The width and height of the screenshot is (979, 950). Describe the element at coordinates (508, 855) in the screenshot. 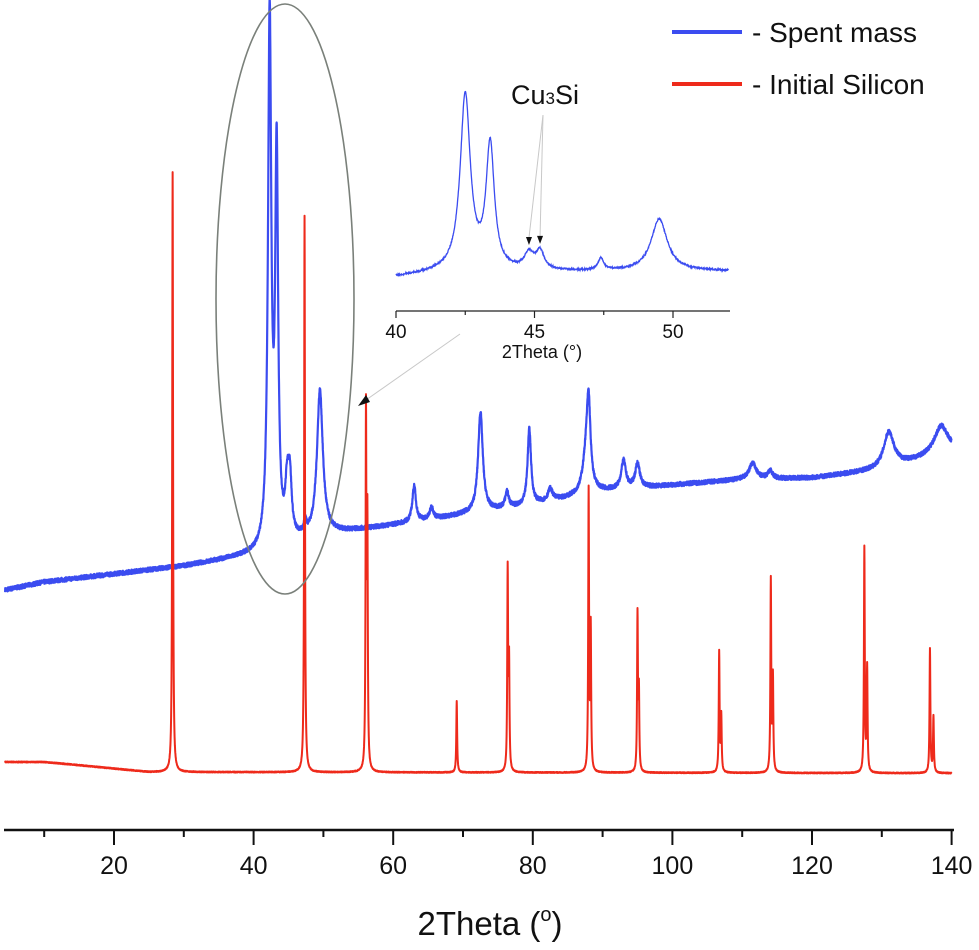

I see `x-axis-ticks: 20 40 60 80 100 120 140` at that location.